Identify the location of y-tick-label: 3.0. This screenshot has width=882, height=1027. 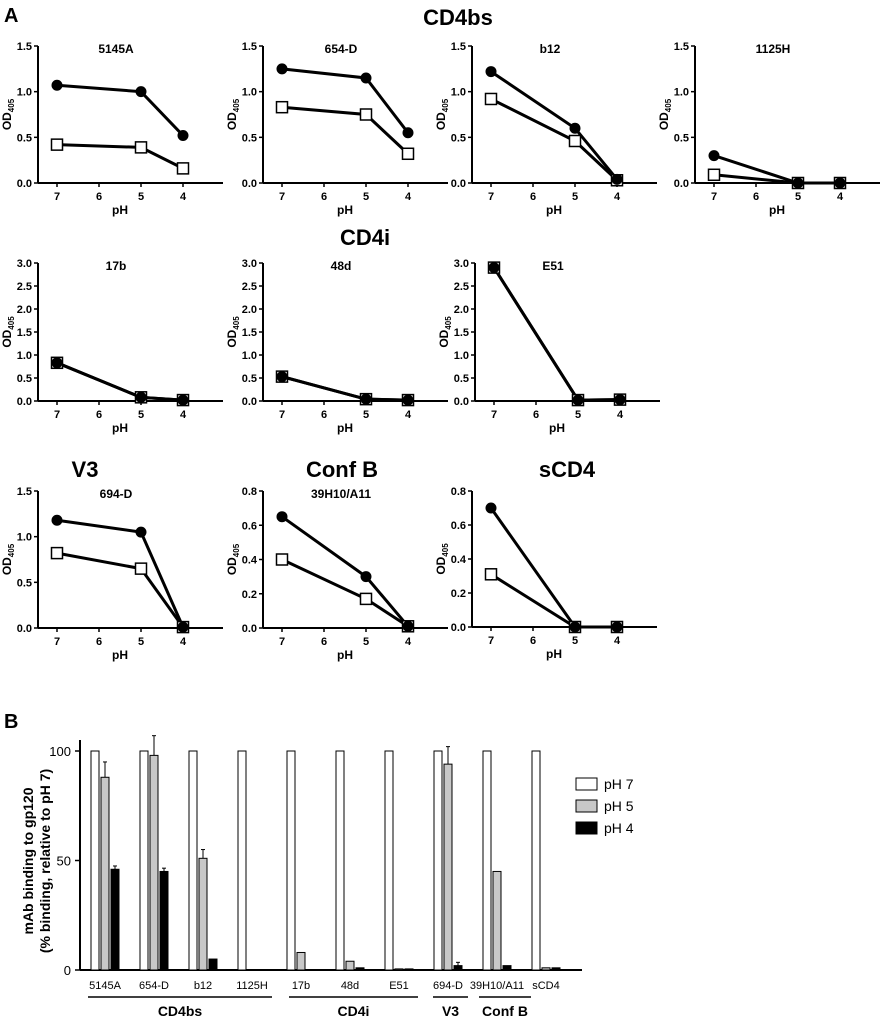
(24, 264).